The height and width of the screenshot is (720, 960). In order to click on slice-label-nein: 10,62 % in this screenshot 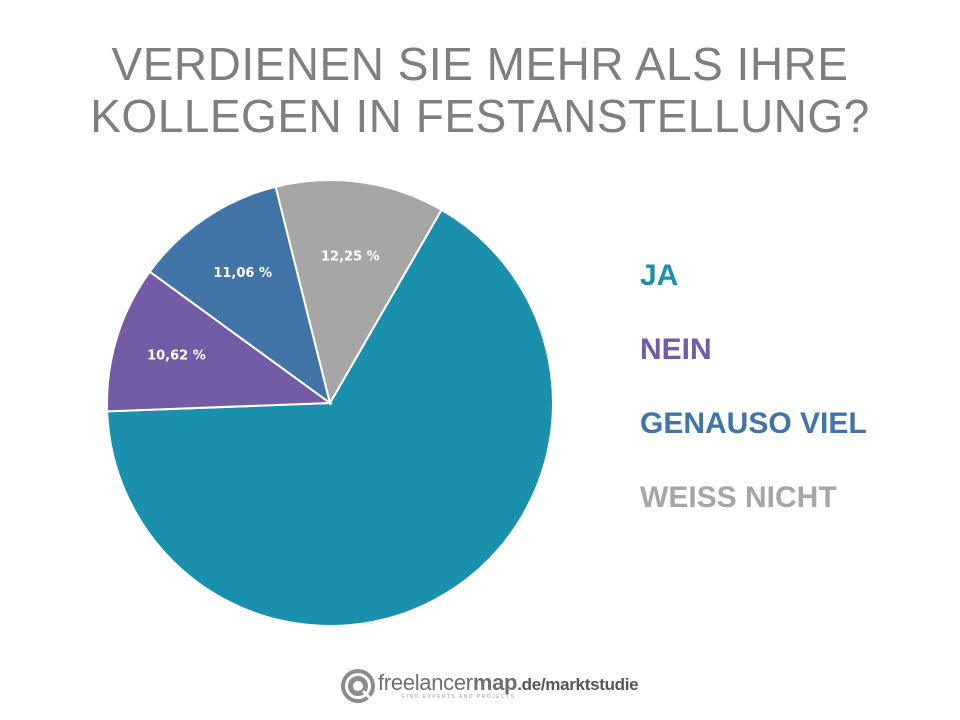, I will do `click(176, 356)`.